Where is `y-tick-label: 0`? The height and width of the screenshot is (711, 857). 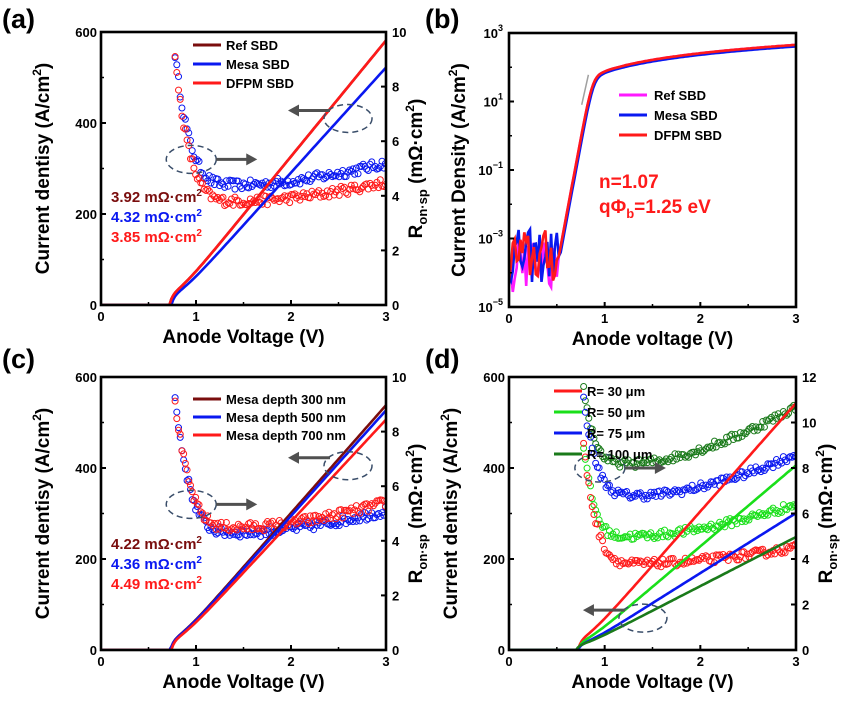
y-tick-label: 0 is located at coordinates (501, 650).